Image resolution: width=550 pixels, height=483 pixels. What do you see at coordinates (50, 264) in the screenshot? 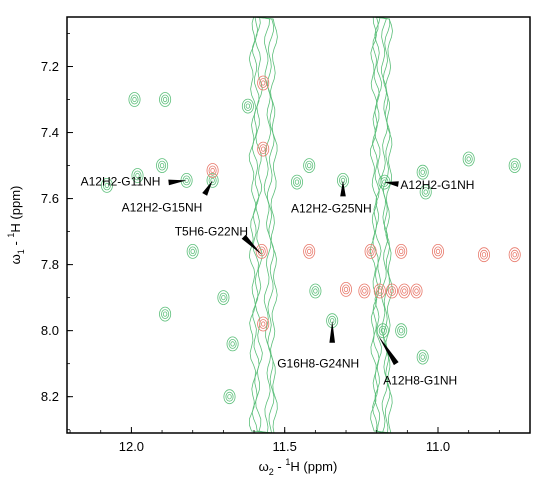
I see `y-tick-label: 7.8` at bounding box center [50, 264].